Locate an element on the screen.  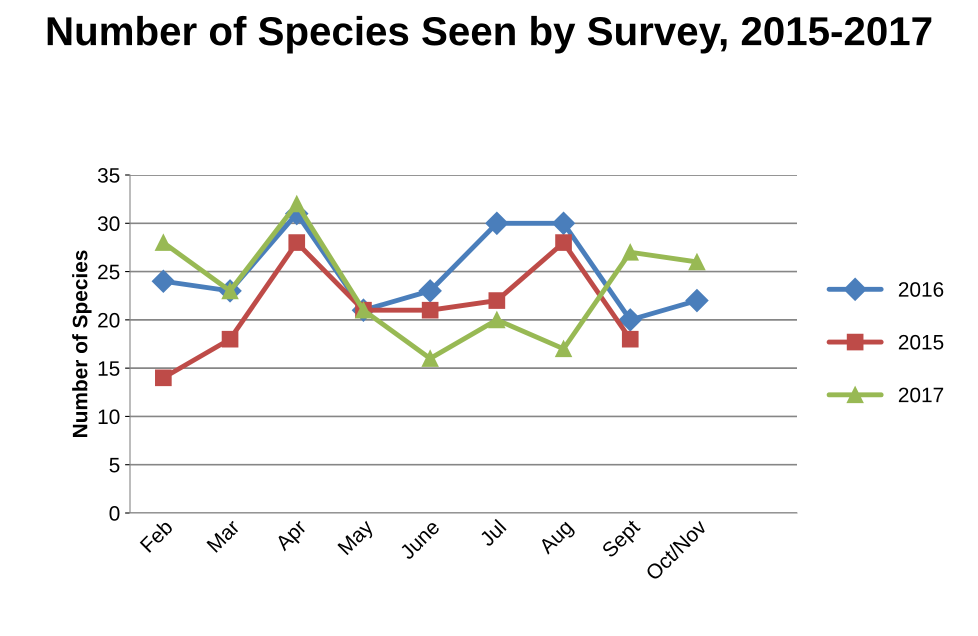
x-tick-label: Mar is located at coordinates (223, 535).